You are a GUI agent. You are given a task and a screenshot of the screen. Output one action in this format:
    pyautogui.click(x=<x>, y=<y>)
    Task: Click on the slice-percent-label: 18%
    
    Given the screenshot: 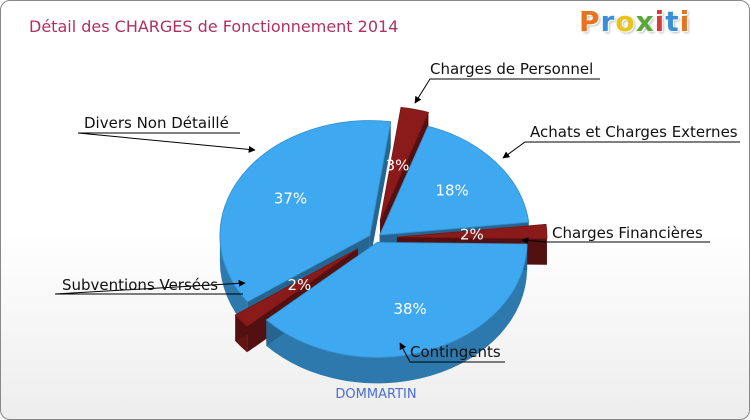 What is the action you would take?
    pyautogui.click(x=451, y=190)
    